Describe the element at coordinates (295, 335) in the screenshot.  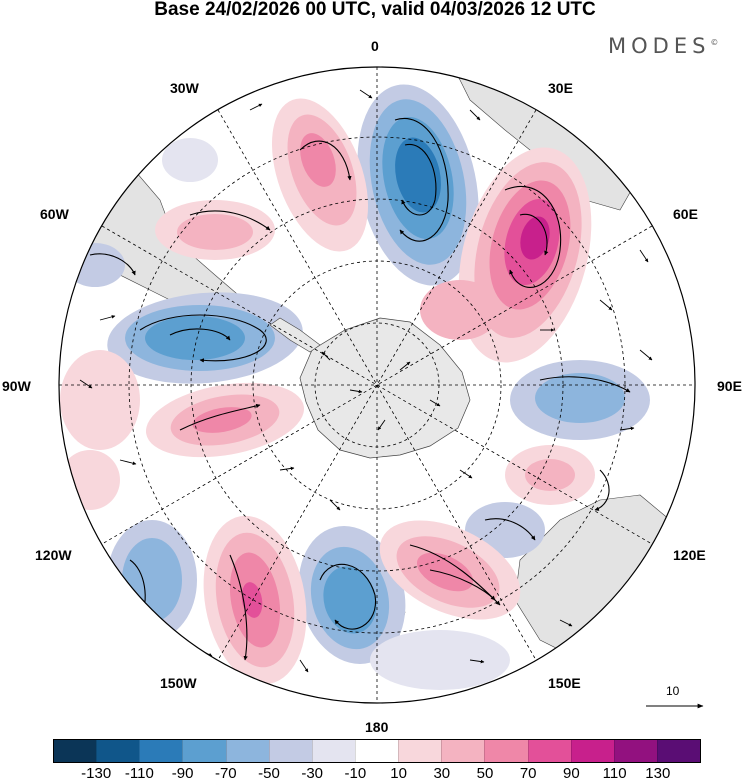
I see `antarctic-peninsula-land` at that location.